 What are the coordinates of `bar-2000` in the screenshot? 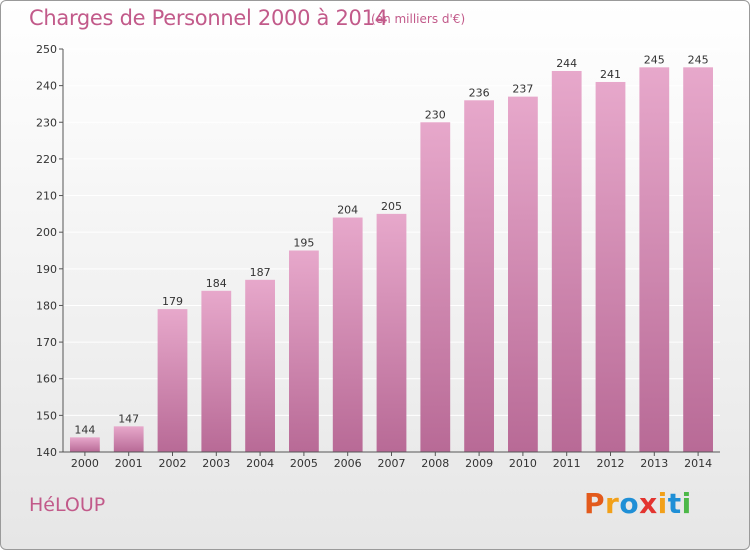 It's located at (85, 444).